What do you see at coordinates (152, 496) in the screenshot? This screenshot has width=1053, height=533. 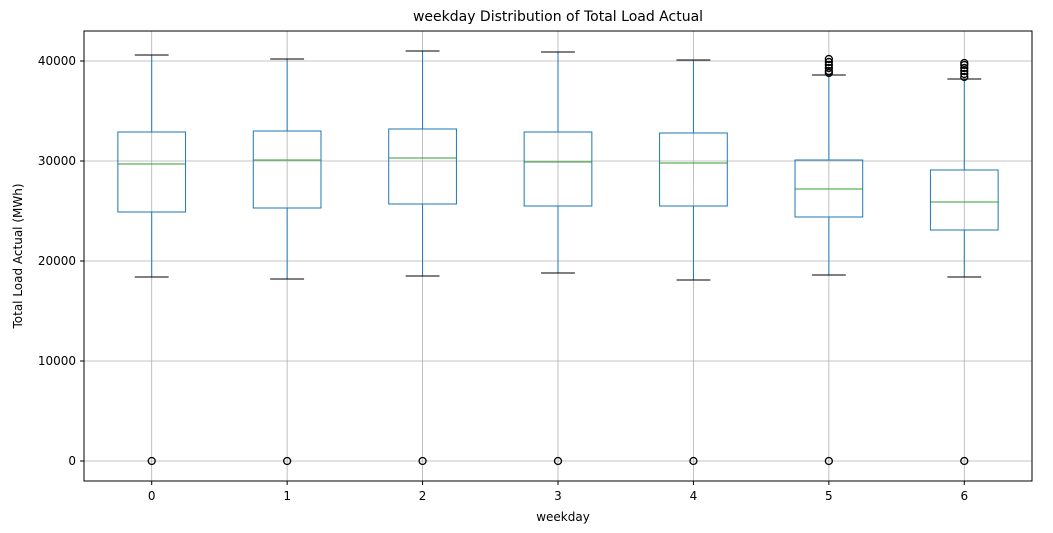 I see `x-tick-label: 0` at bounding box center [152, 496].